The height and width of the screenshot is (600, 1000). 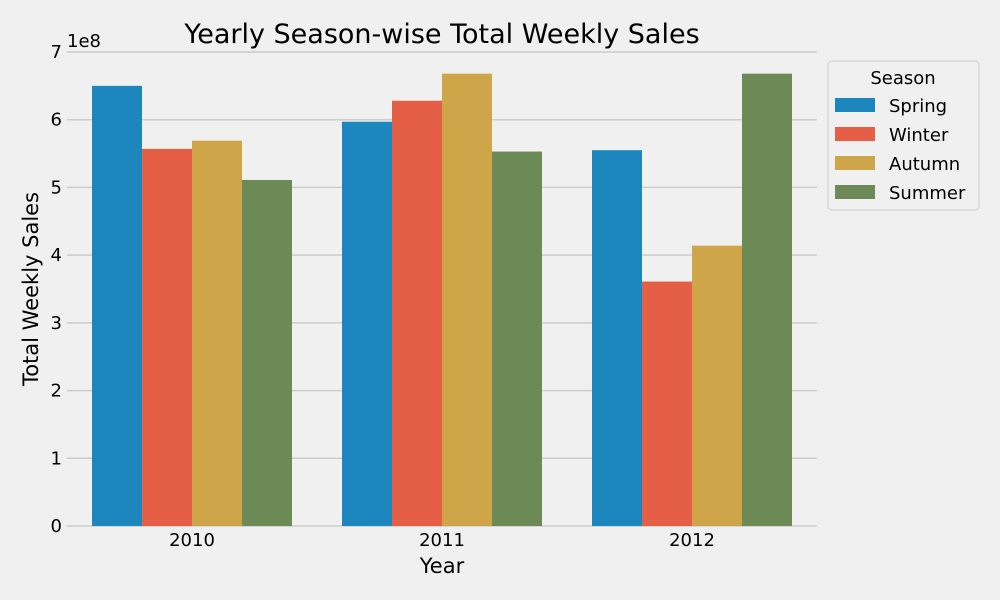 What do you see at coordinates (167, 337) in the screenshot?
I see `bar-winter-2010` at bounding box center [167, 337].